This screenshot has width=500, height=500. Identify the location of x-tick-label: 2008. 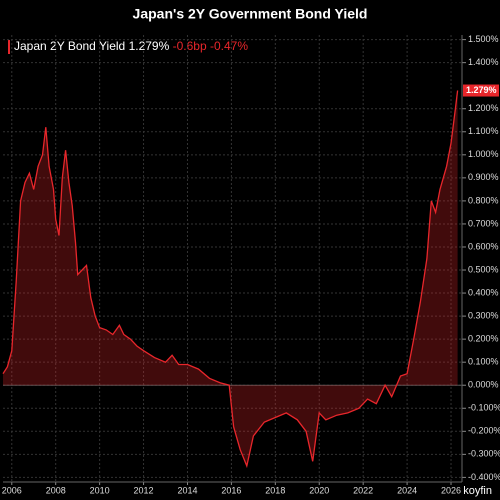
(56, 490).